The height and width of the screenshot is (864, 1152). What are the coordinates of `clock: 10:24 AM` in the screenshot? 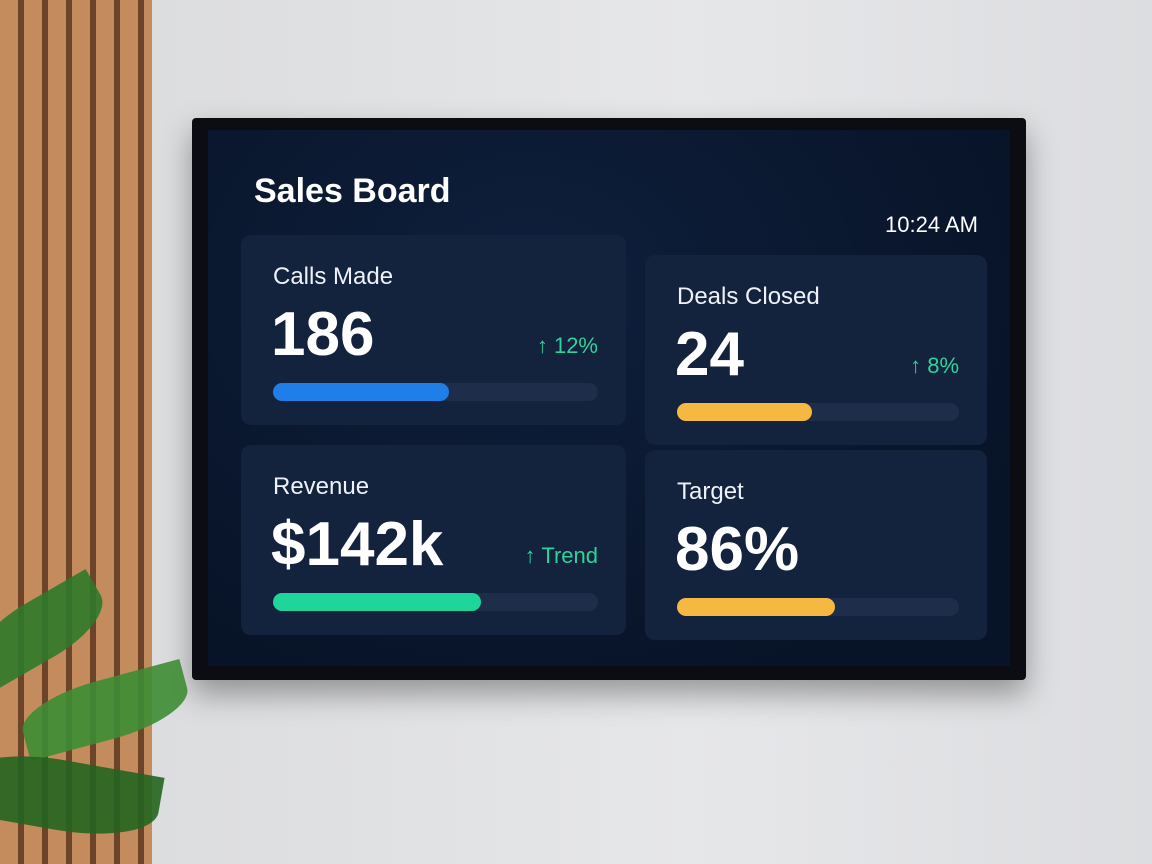 It's located at (931, 224).